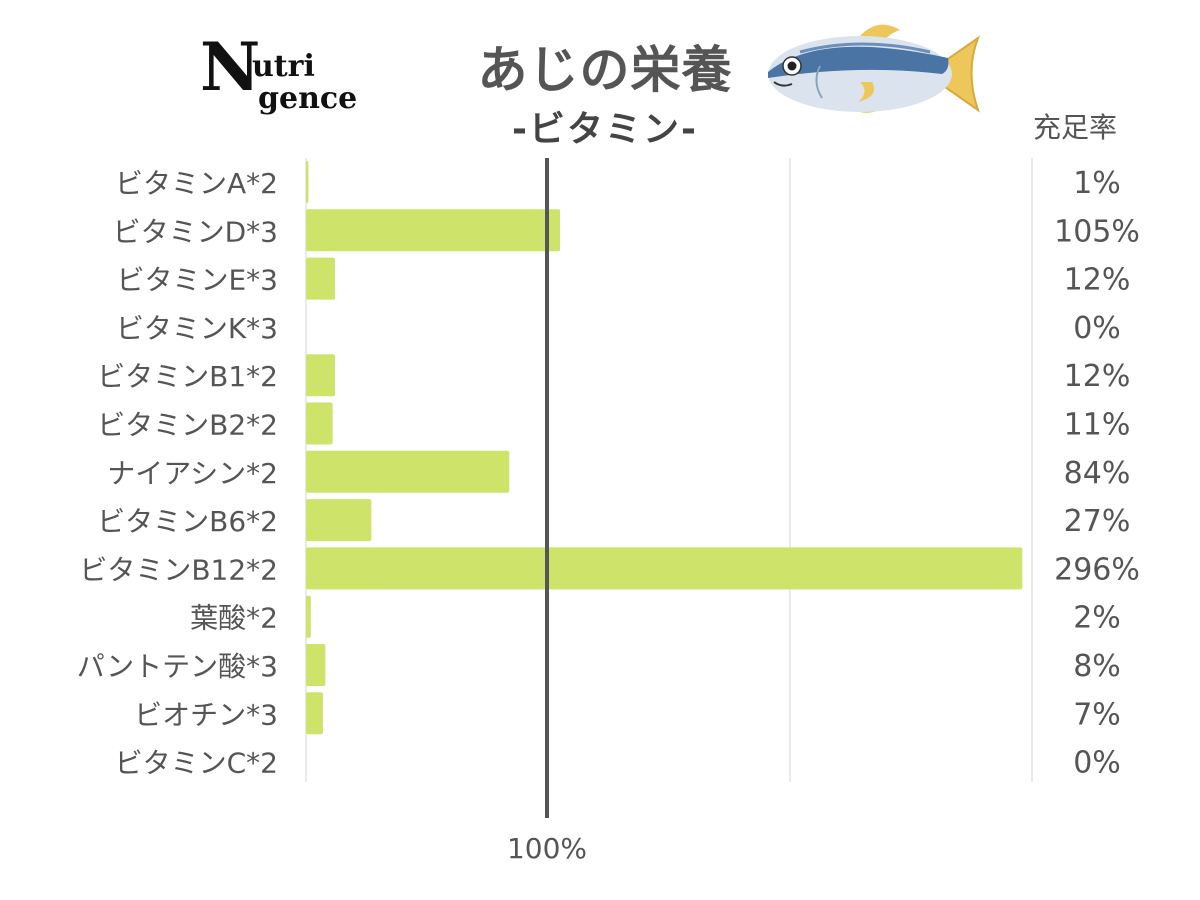 The width and height of the screenshot is (1200, 900). What do you see at coordinates (605, 70) in the screenshot?
I see `chart-title: あじの栄養` at bounding box center [605, 70].